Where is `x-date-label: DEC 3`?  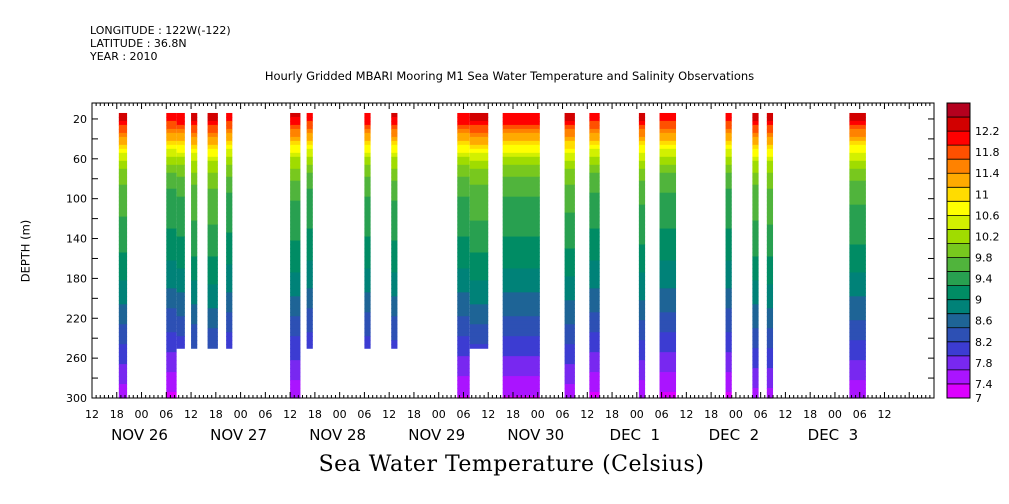 x-date-label: DEC 3 is located at coordinates (833, 435).